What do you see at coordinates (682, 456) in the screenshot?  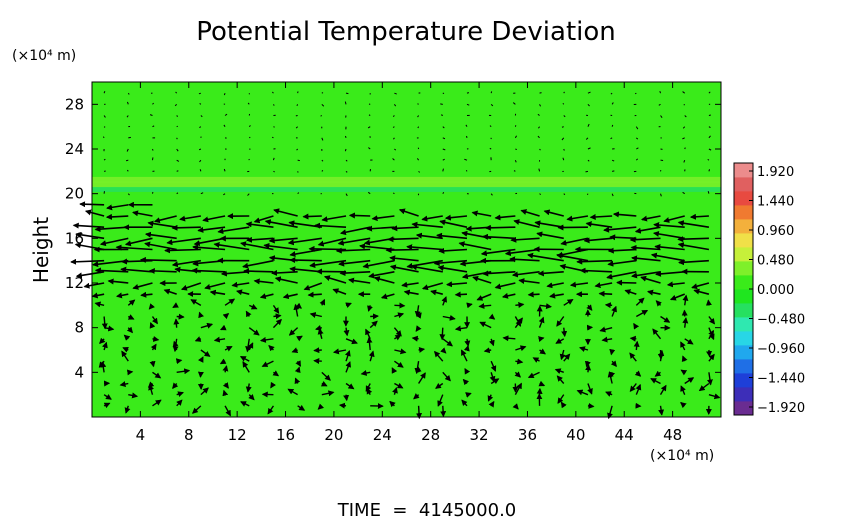 I see `x-unit-label: (×10⁴ m)` at bounding box center [682, 456].